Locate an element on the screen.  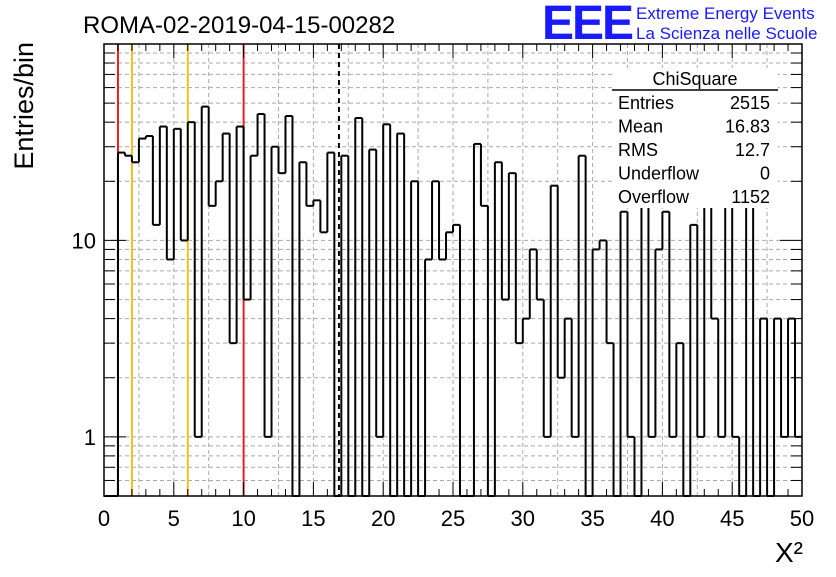
x-tick-label: 40 is located at coordinates (662, 518).